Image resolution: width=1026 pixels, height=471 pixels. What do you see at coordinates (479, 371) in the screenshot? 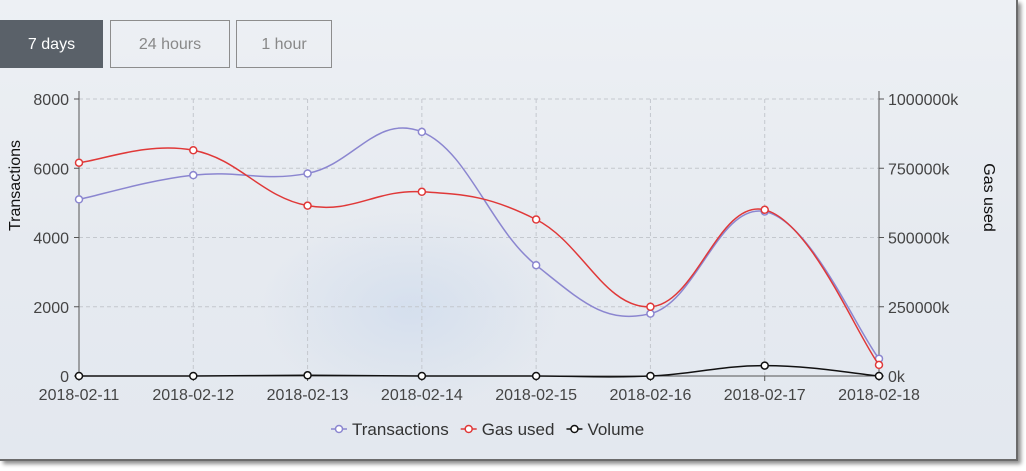
I see `series-line-volume` at bounding box center [479, 371].